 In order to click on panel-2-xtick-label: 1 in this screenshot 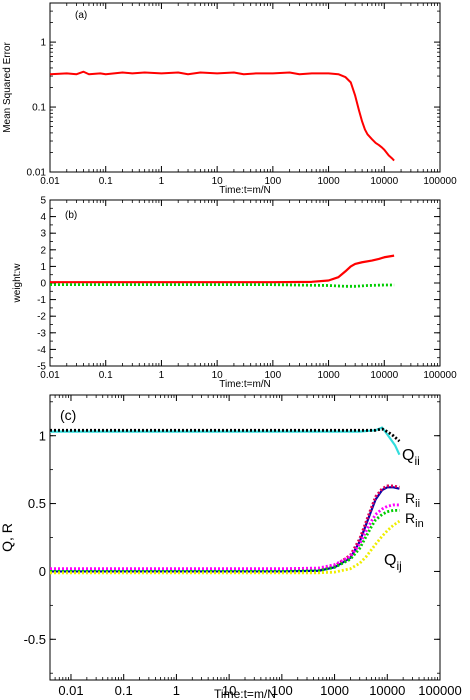, I will do `click(162, 375)`.